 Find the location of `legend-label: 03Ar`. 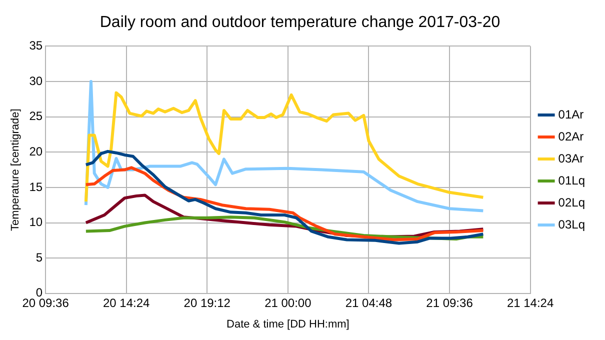

legend-label: 03Ar is located at coordinates (571, 158).